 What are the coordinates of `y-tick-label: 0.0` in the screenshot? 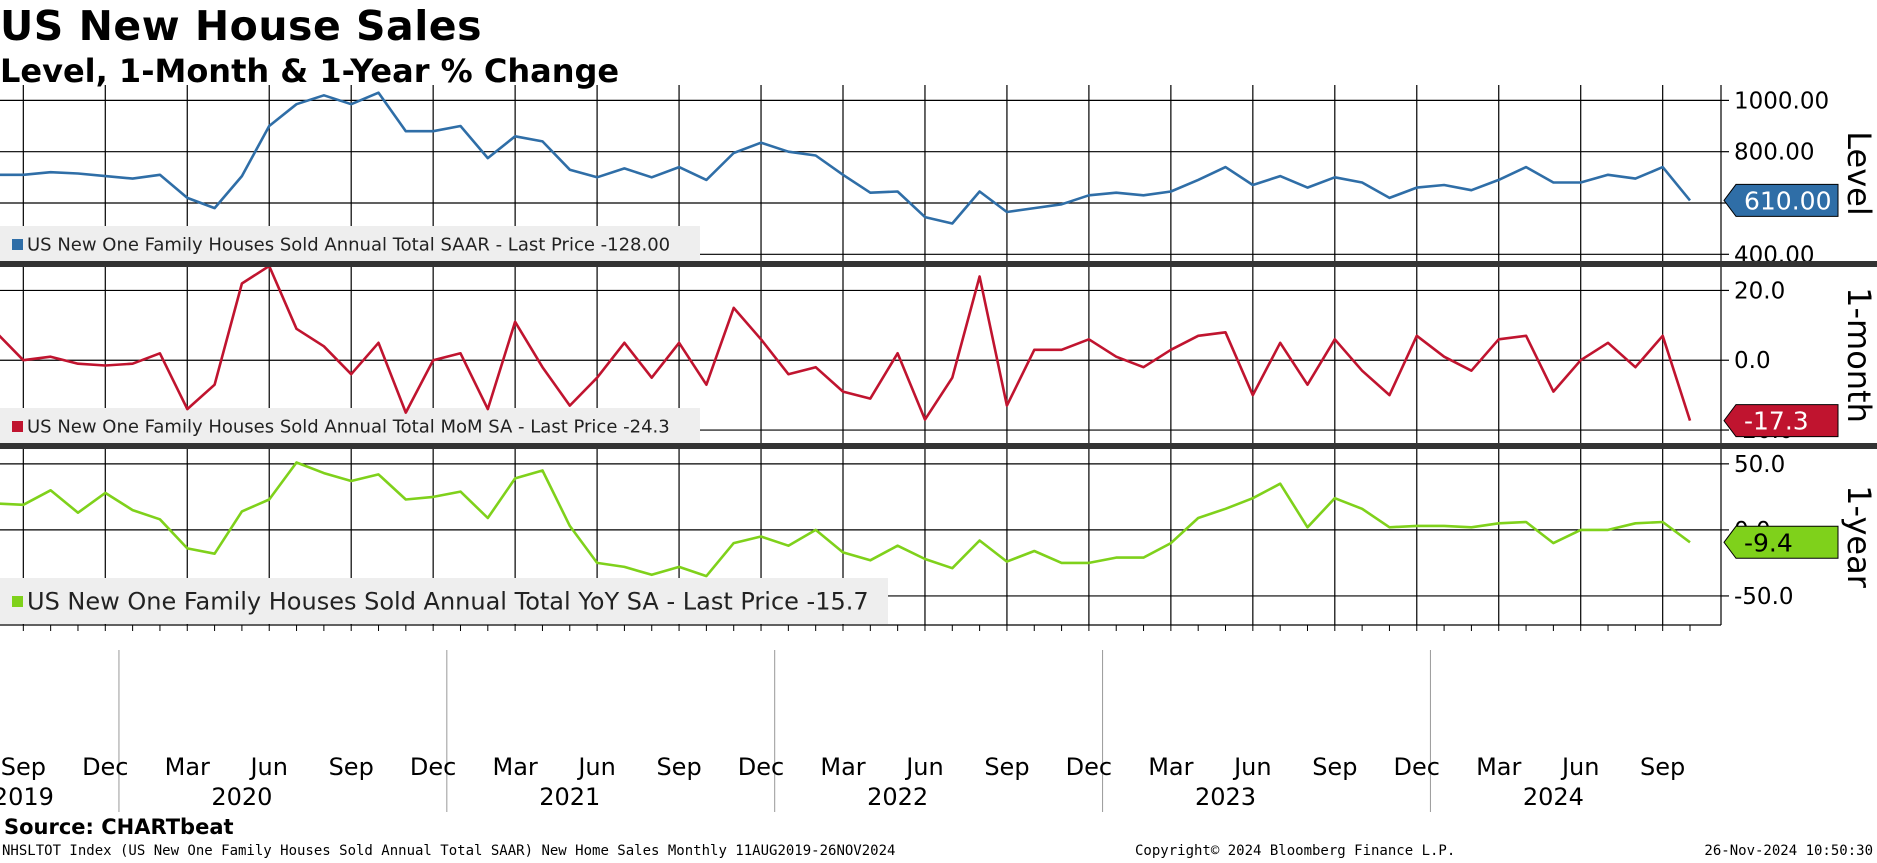 It's located at (1752, 361).